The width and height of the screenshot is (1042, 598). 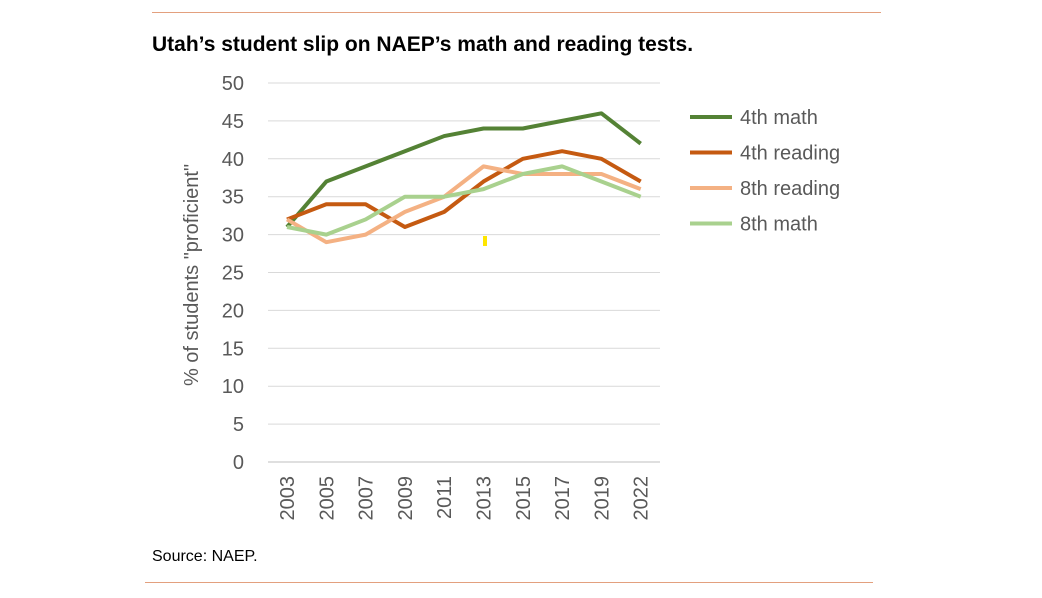 What do you see at coordinates (445, 497) in the screenshot?
I see `x-tick-label: 2011` at bounding box center [445, 497].